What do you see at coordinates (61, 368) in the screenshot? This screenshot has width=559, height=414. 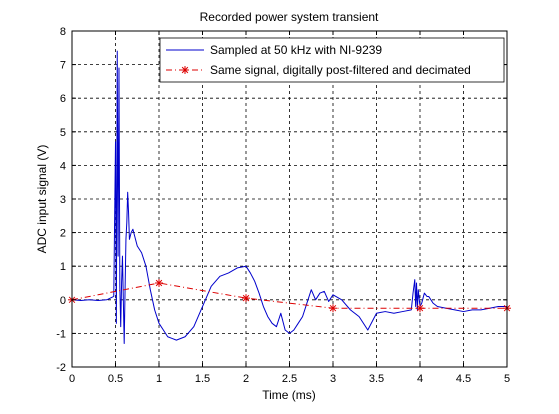 I see `y-tick-label: -2` at bounding box center [61, 368].